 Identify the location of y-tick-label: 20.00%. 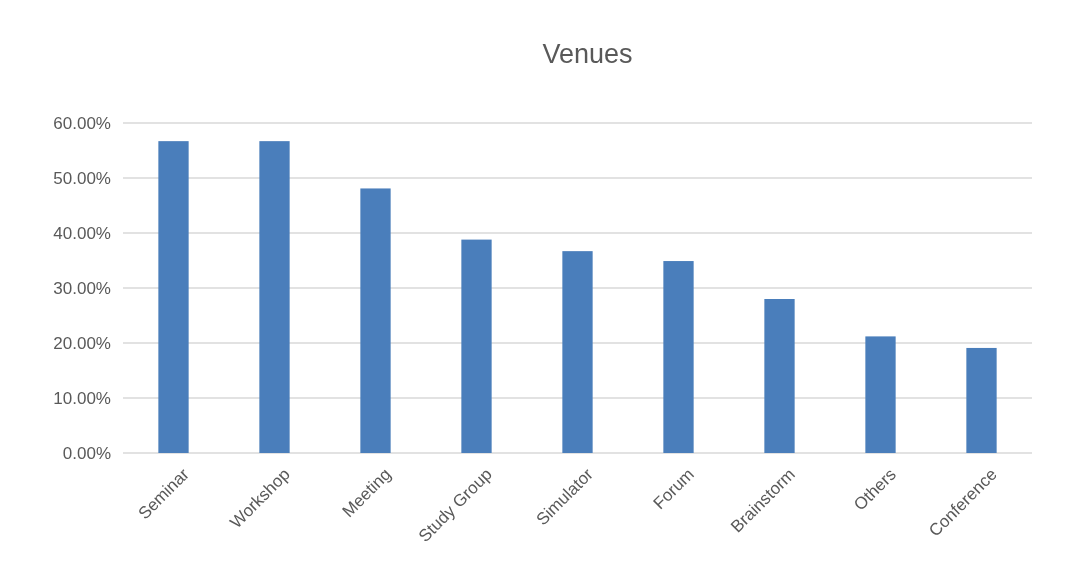
(82, 343).